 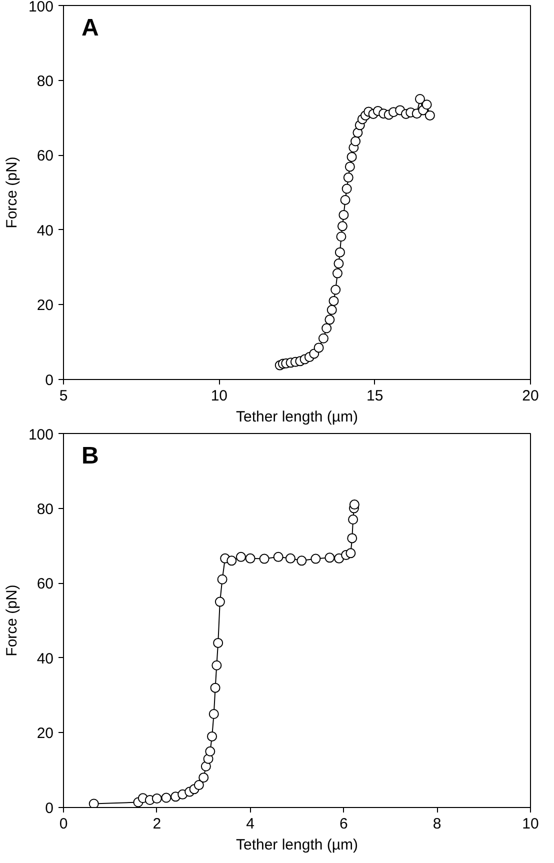 What do you see at coordinates (375, 396) in the screenshot?
I see `x-tick-label: 15` at bounding box center [375, 396].